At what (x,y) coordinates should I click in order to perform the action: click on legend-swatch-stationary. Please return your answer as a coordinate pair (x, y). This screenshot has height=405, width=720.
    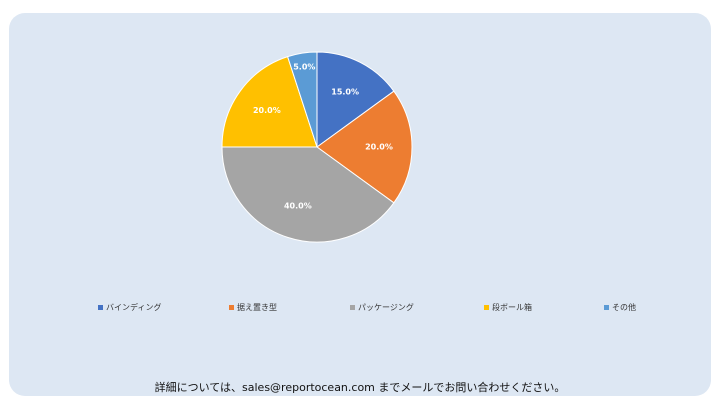
    Looking at the image, I should click on (231, 307).